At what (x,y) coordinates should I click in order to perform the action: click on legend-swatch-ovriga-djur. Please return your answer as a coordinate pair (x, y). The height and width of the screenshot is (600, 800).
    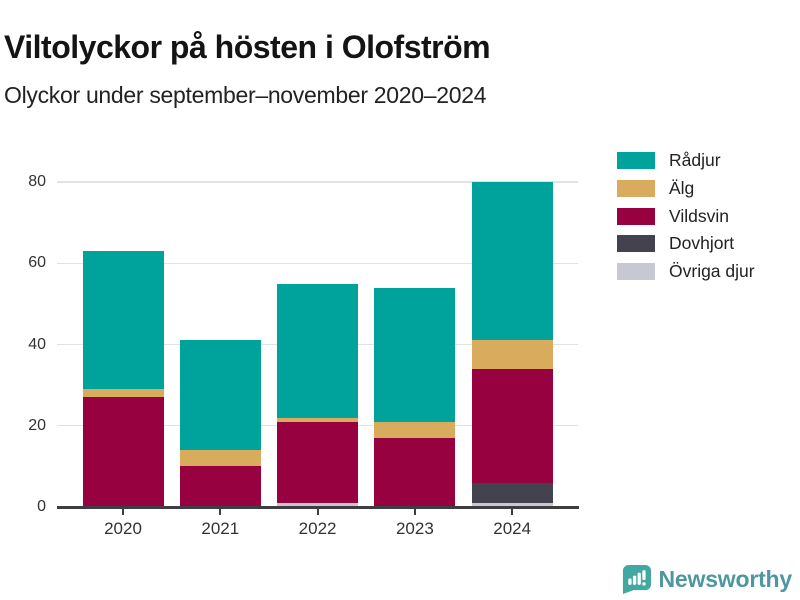
    Looking at the image, I should click on (636, 272).